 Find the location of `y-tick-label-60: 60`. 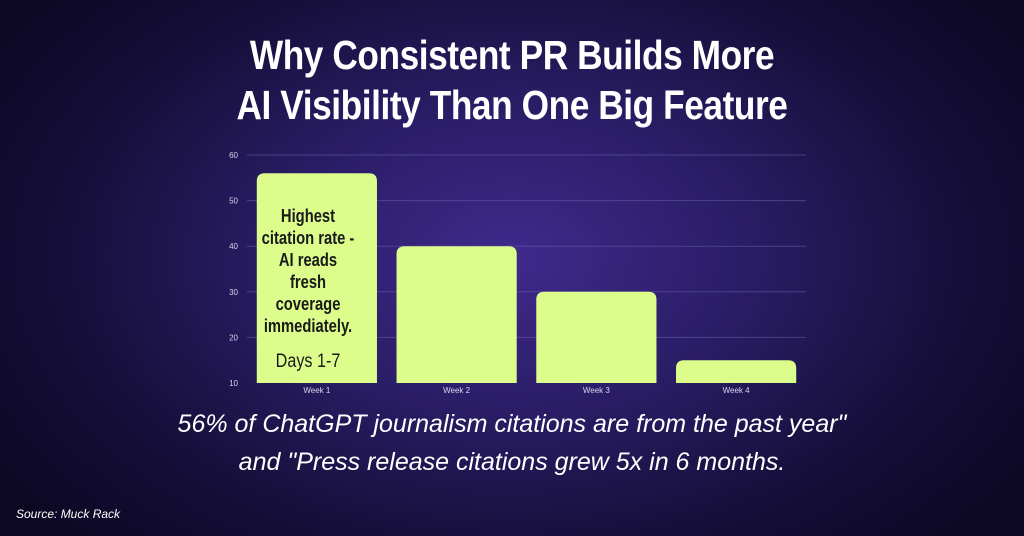

y-tick-label-60: 60 is located at coordinates (233, 155).